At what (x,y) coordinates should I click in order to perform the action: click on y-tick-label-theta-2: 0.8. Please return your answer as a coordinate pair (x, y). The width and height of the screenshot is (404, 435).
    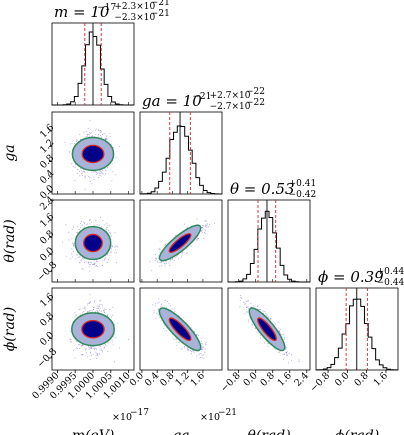
    Looking at the image, I should click on (47, 237).